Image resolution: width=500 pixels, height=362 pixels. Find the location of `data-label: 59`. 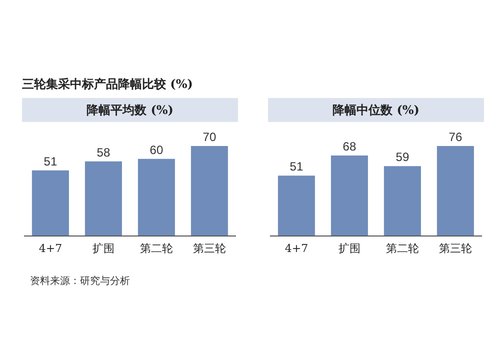

data-label: 59 is located at coordinates (403, 157).